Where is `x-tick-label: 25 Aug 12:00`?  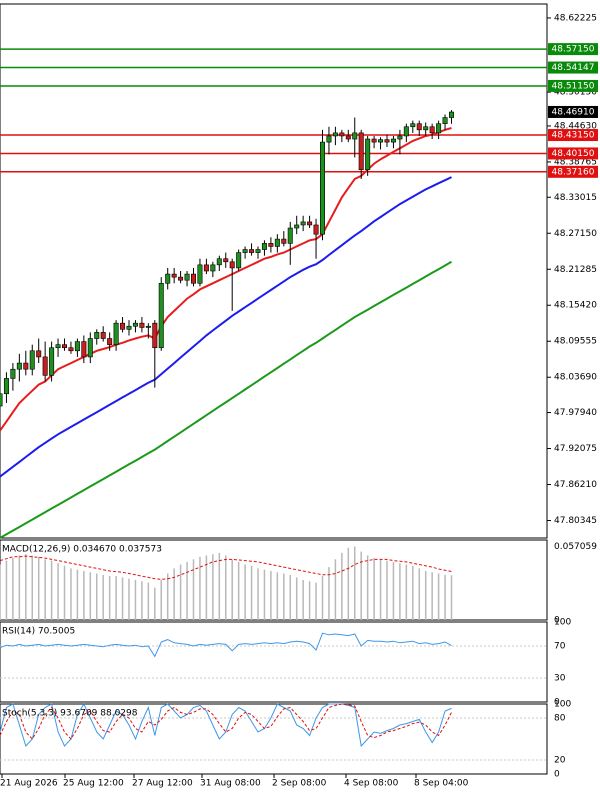 x-tick-label: 25 Aug 12:00 is located at coordinates (93, 784).